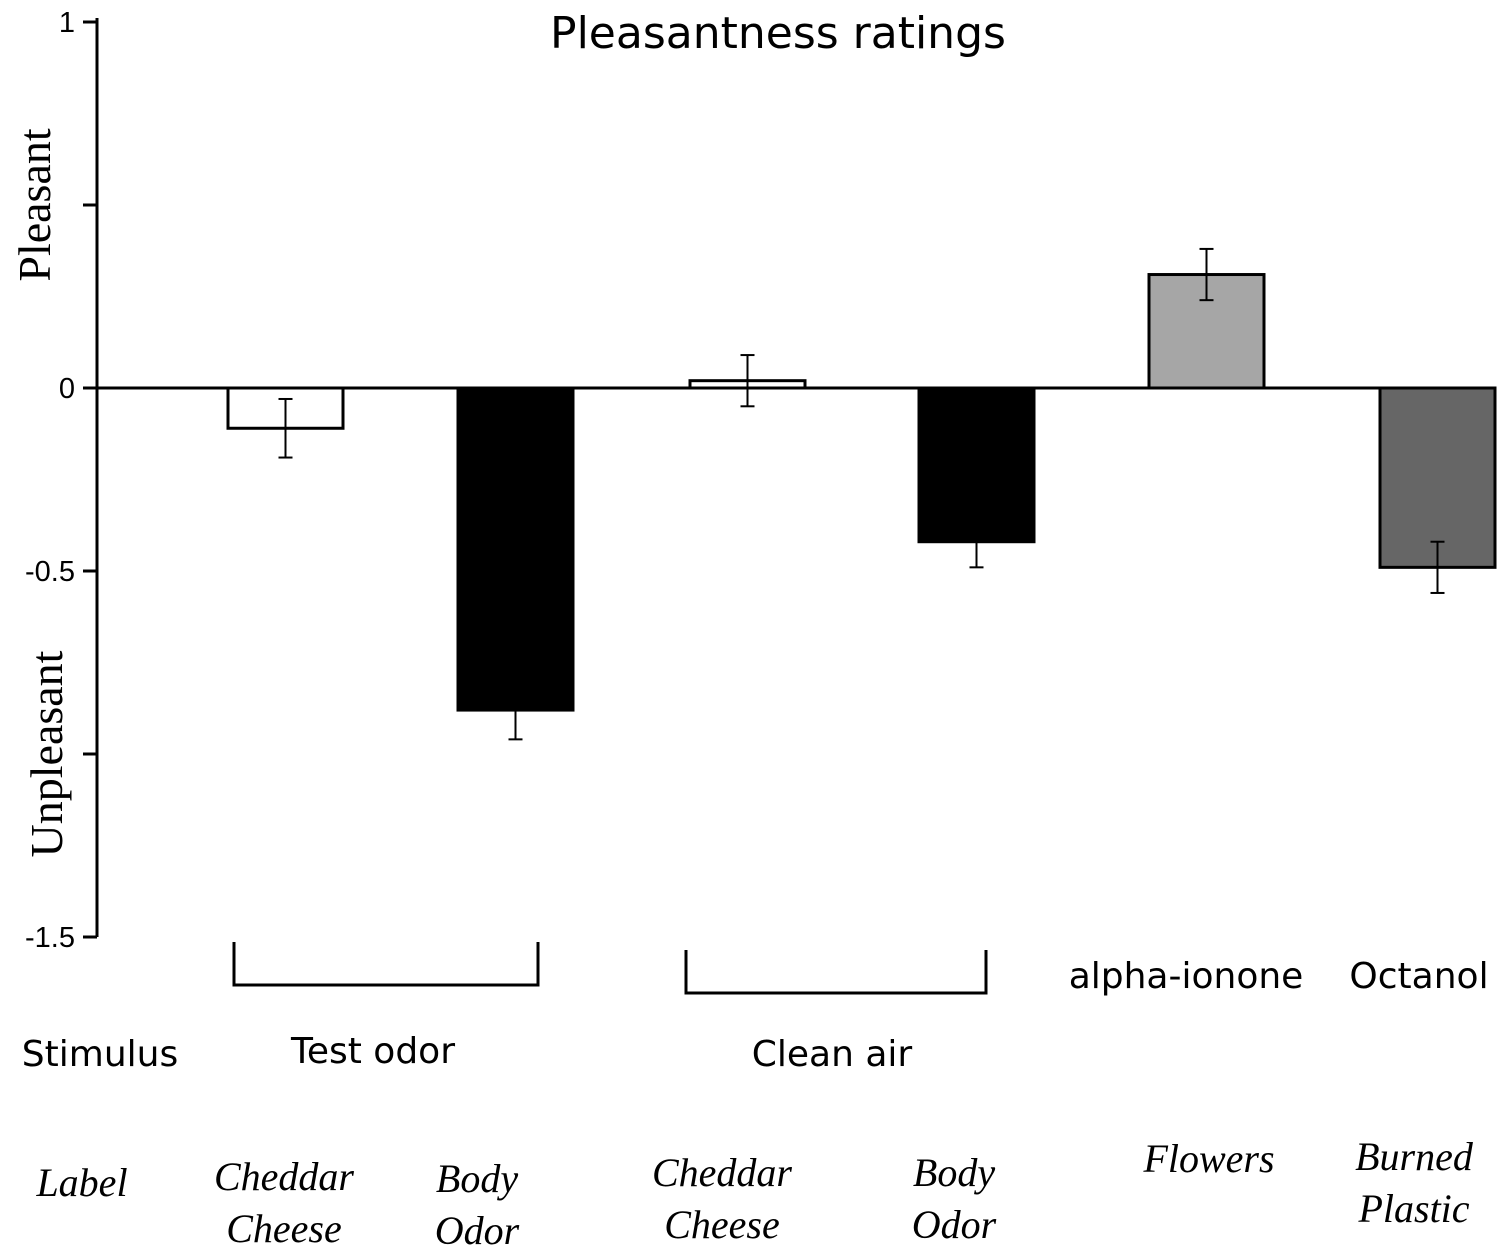  What do you see at coordinates (100, 1054) in the screenshot?
I see `row-label-stimulus: Stimulus` at bounding box center [100, 1054].